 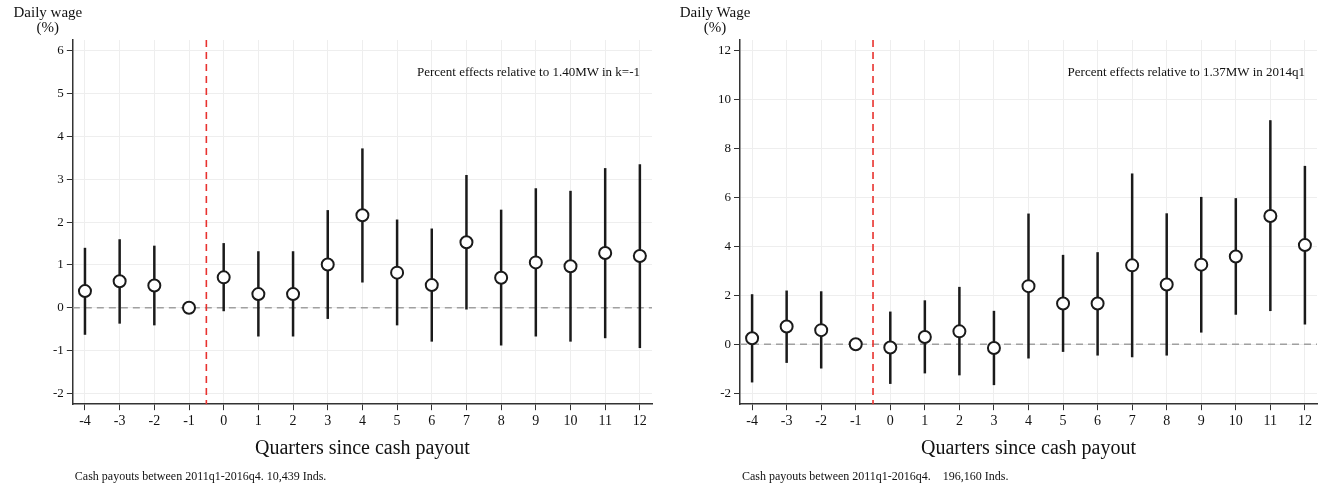 I want to click on annotation: Percent effects relative to 1.37MW in 2014q1, so click(x=1186, y=72).